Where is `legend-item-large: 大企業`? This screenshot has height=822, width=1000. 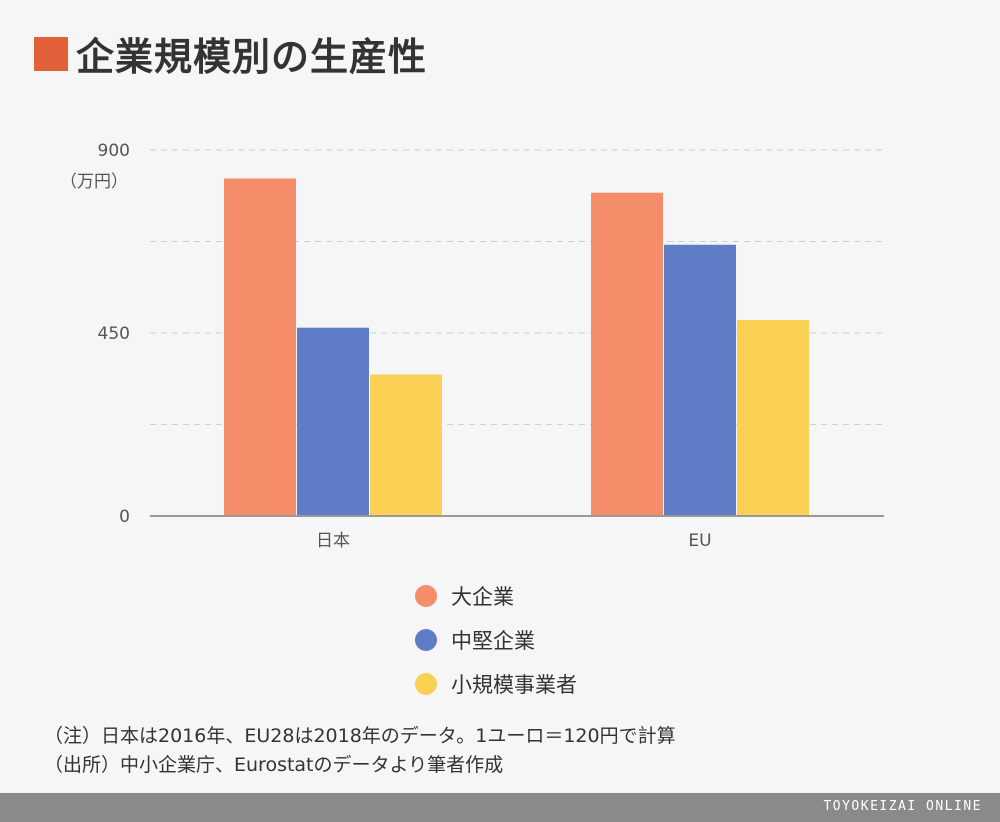 legend-item-large: 大企業 is located at coordinates (496, 596).